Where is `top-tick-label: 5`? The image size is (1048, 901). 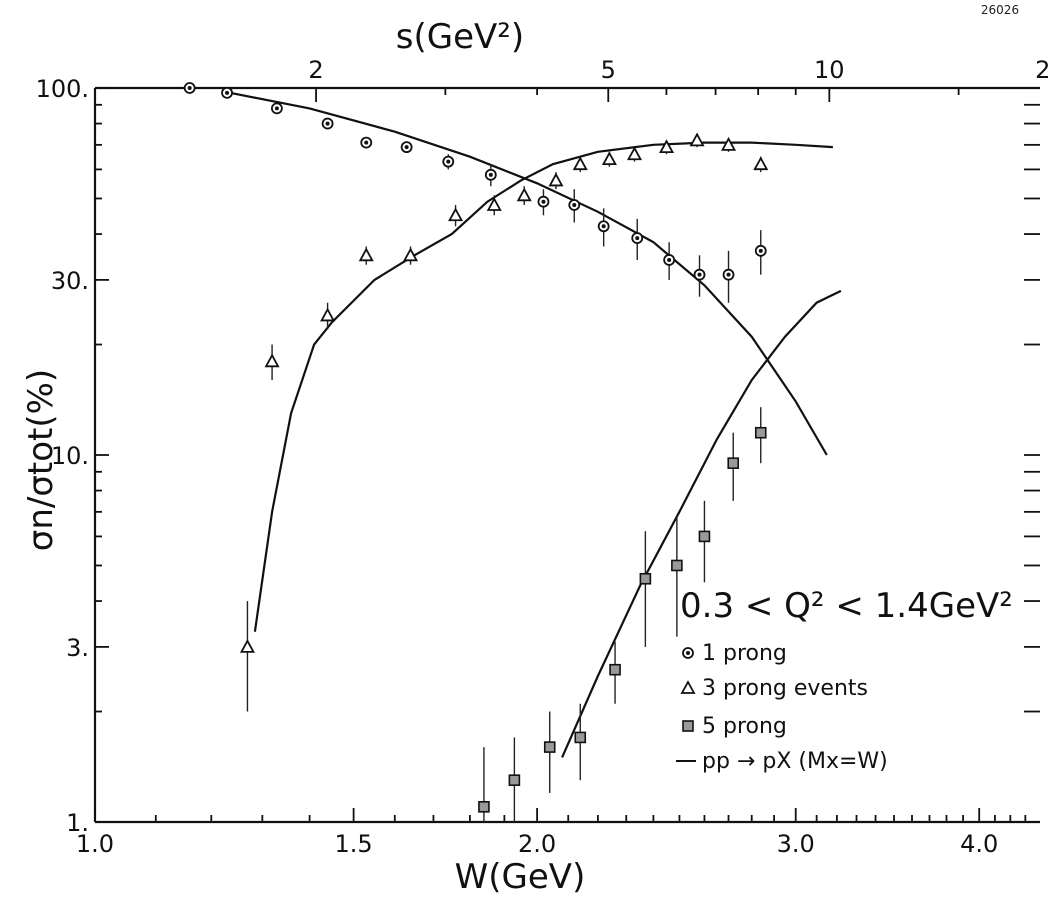 top-tick-label: 5 is located at coordinates (608, 70).